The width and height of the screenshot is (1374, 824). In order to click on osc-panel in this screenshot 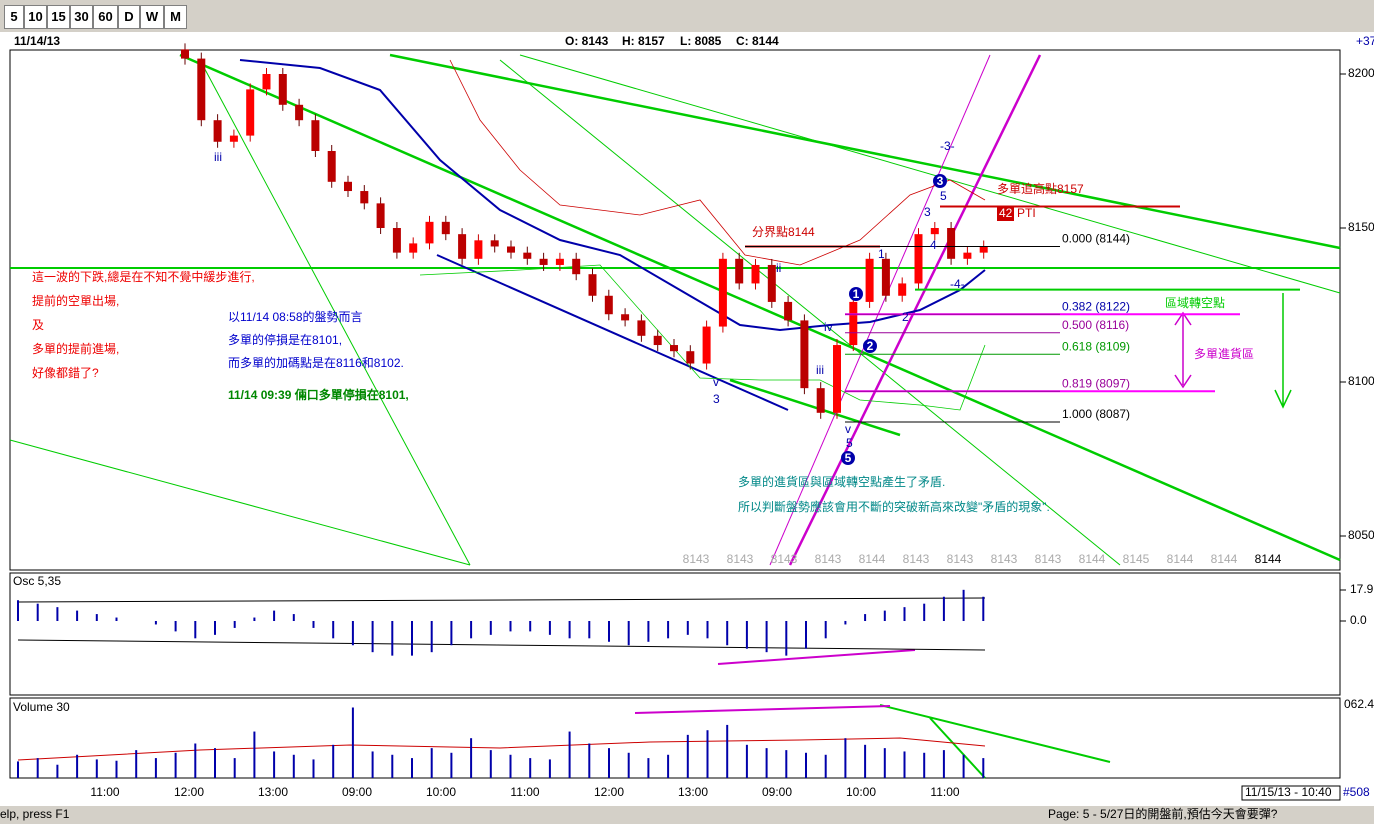, I will do `click(675, 634)`.